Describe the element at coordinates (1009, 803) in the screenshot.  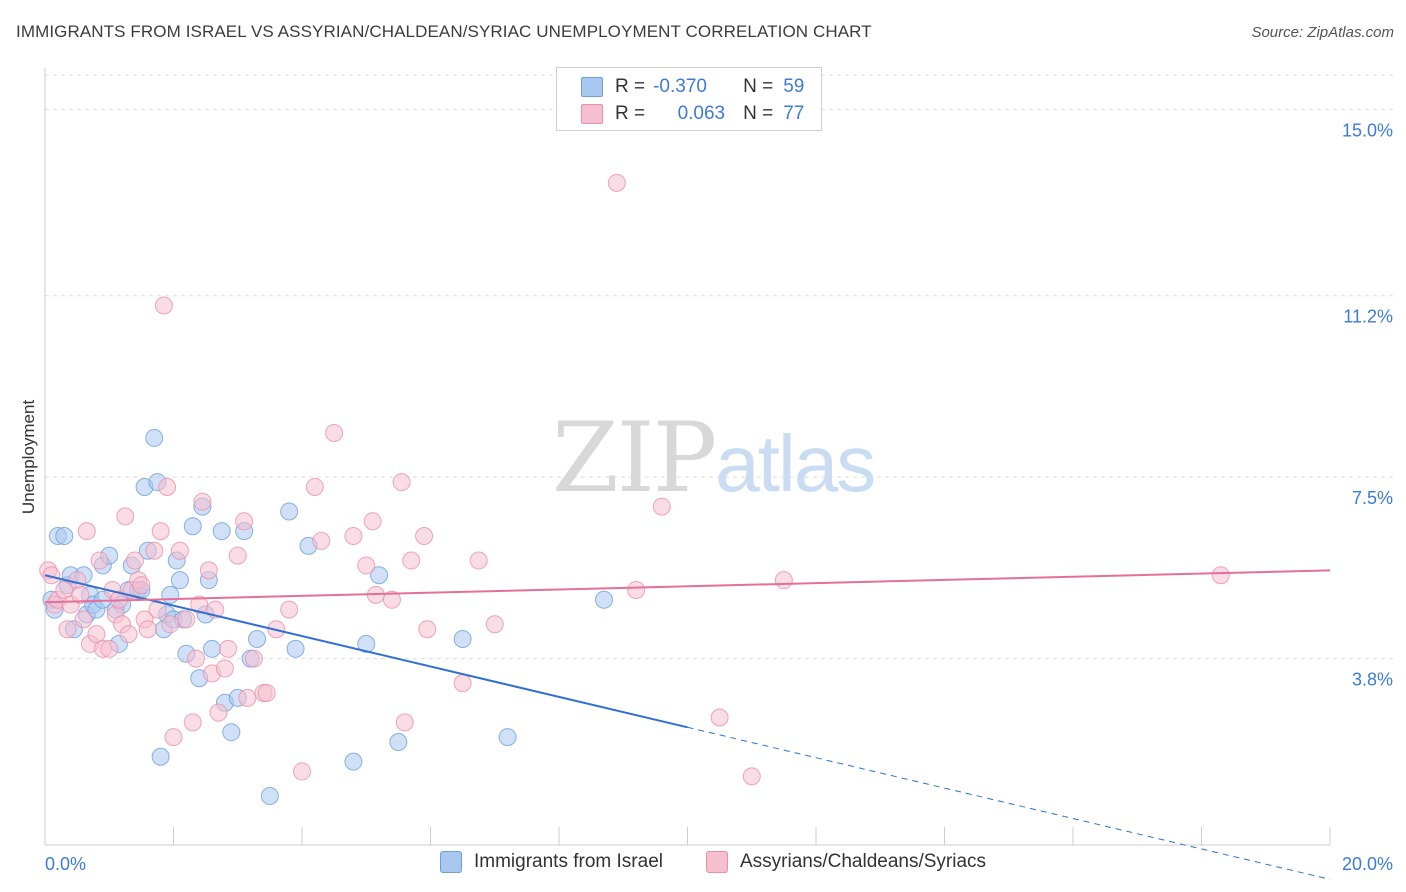
I see `israel-trend-extension` at that location.